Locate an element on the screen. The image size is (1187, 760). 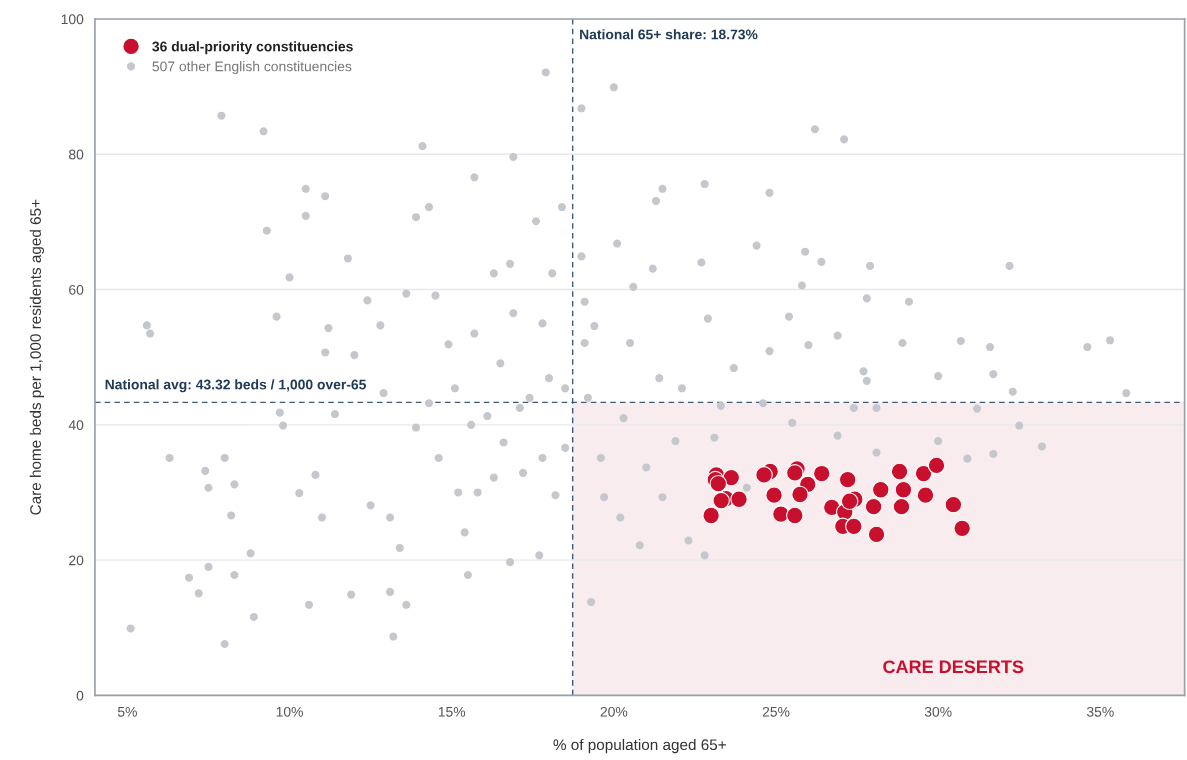
x-axis-title: % of population aged 65+ is located at coordinates (639, 746).